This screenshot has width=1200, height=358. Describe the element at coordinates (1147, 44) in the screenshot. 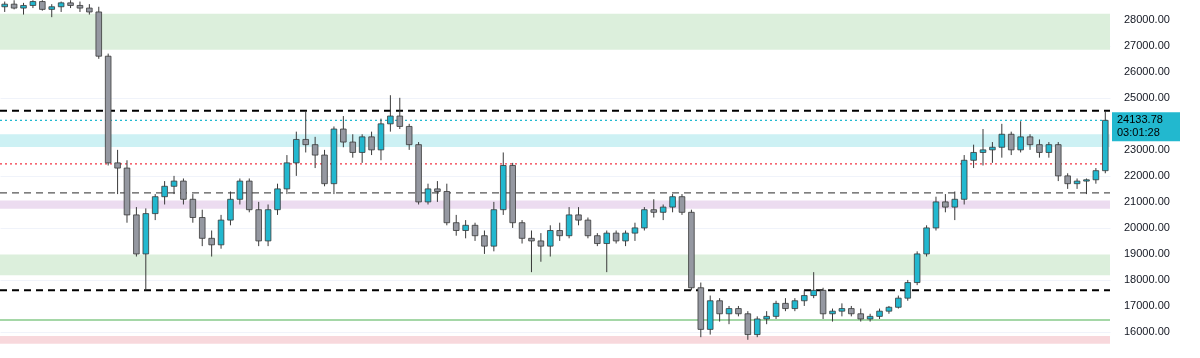

I see `y-tick-label: 27000.00` at that location.